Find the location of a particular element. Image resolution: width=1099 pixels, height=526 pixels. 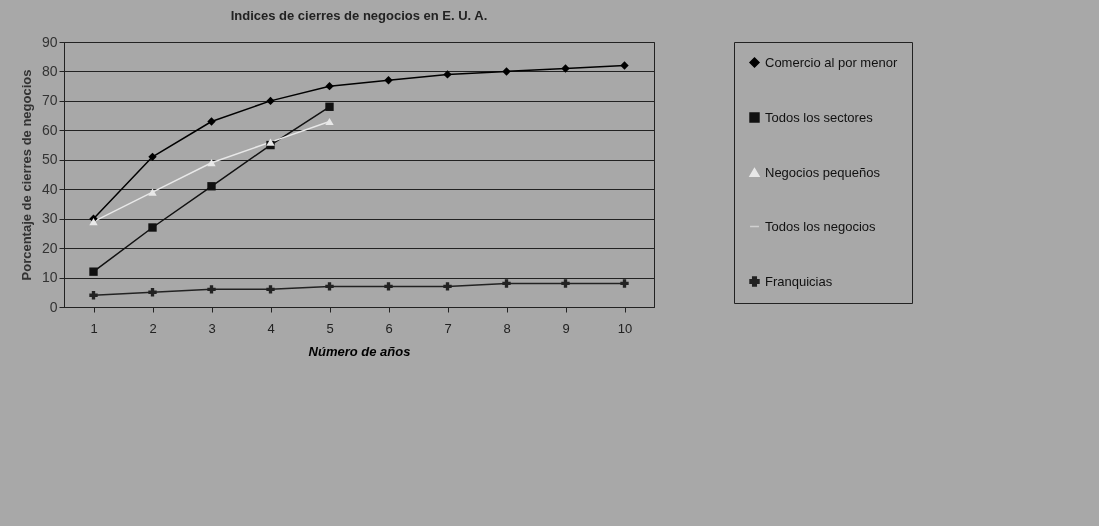

y-tick-label: 60 is located at coordinates (49, 129).